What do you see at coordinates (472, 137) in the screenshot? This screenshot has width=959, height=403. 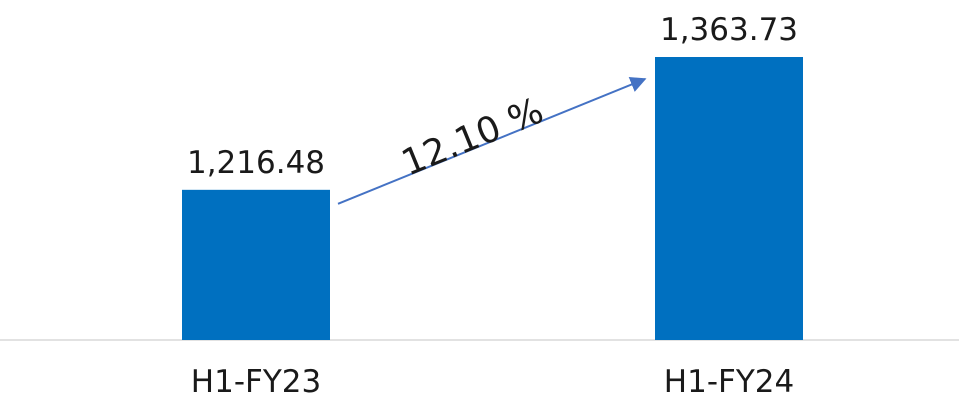 I see `growth-annotation-label: 12.10 %` at bounding box center [472, 137].